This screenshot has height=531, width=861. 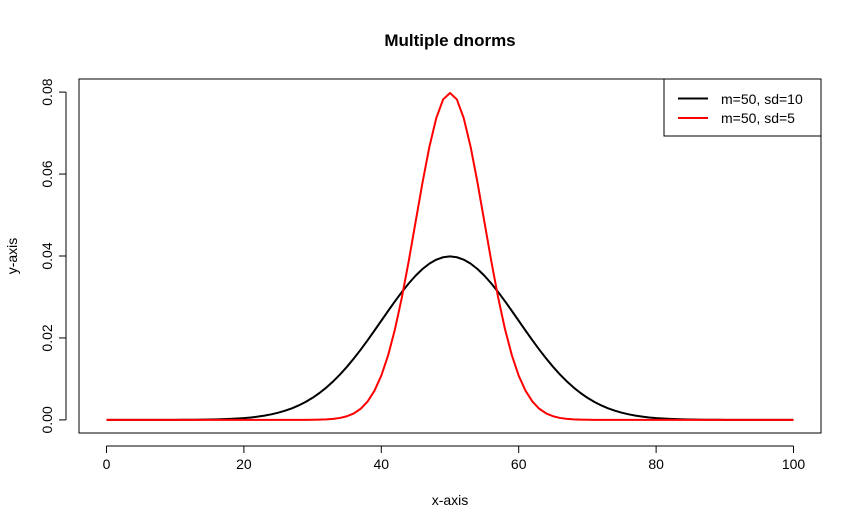 What do you see at coordinates (656, 464) in the screenshot?
I see `x-tick-label: 80` at bounding box center [656, 464].